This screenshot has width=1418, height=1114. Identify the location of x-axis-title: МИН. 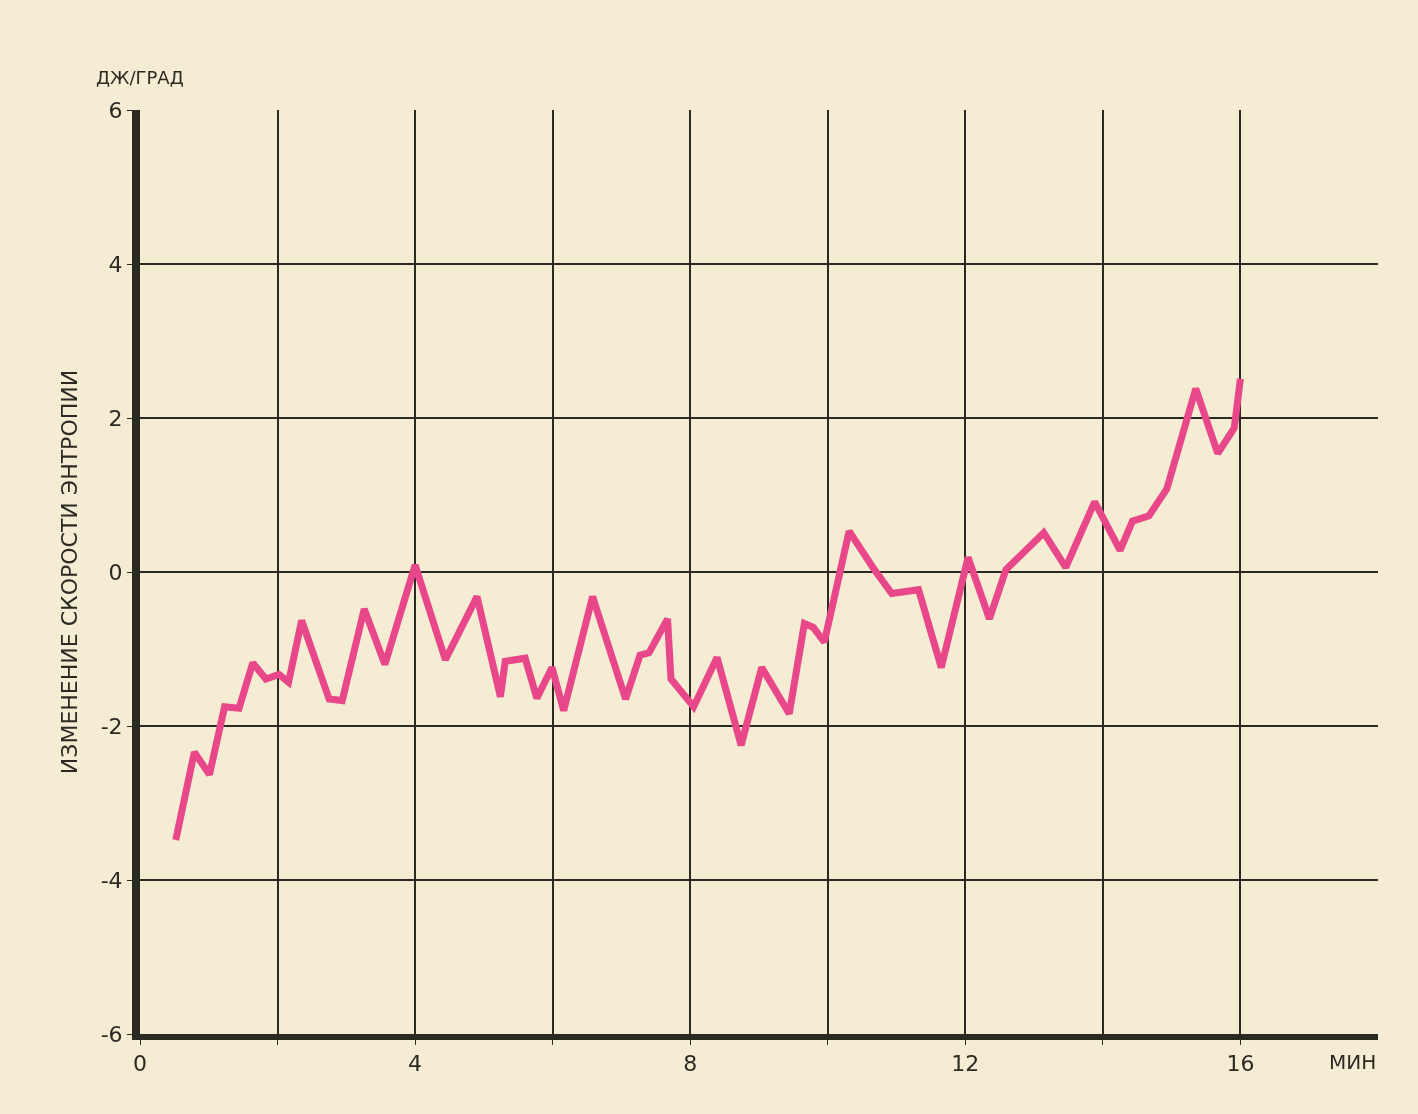
(1353, 1062).